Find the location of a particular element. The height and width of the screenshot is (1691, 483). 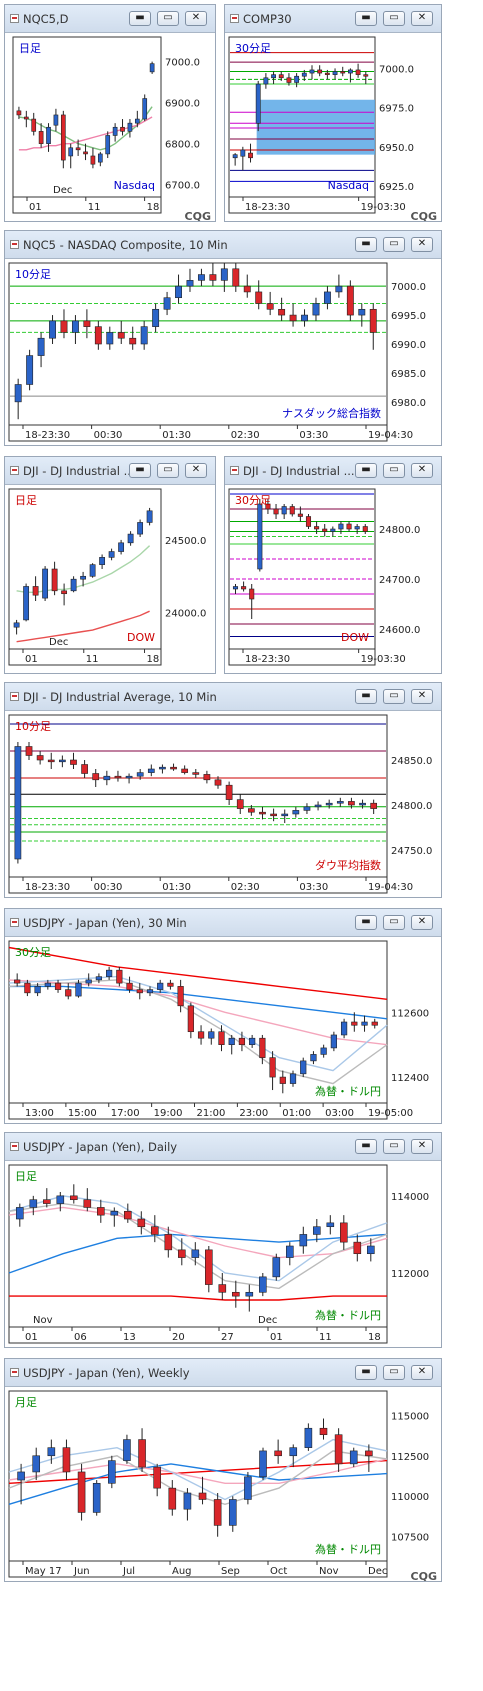

x-tick-label: Sep is located at coordinates (230, 1571).